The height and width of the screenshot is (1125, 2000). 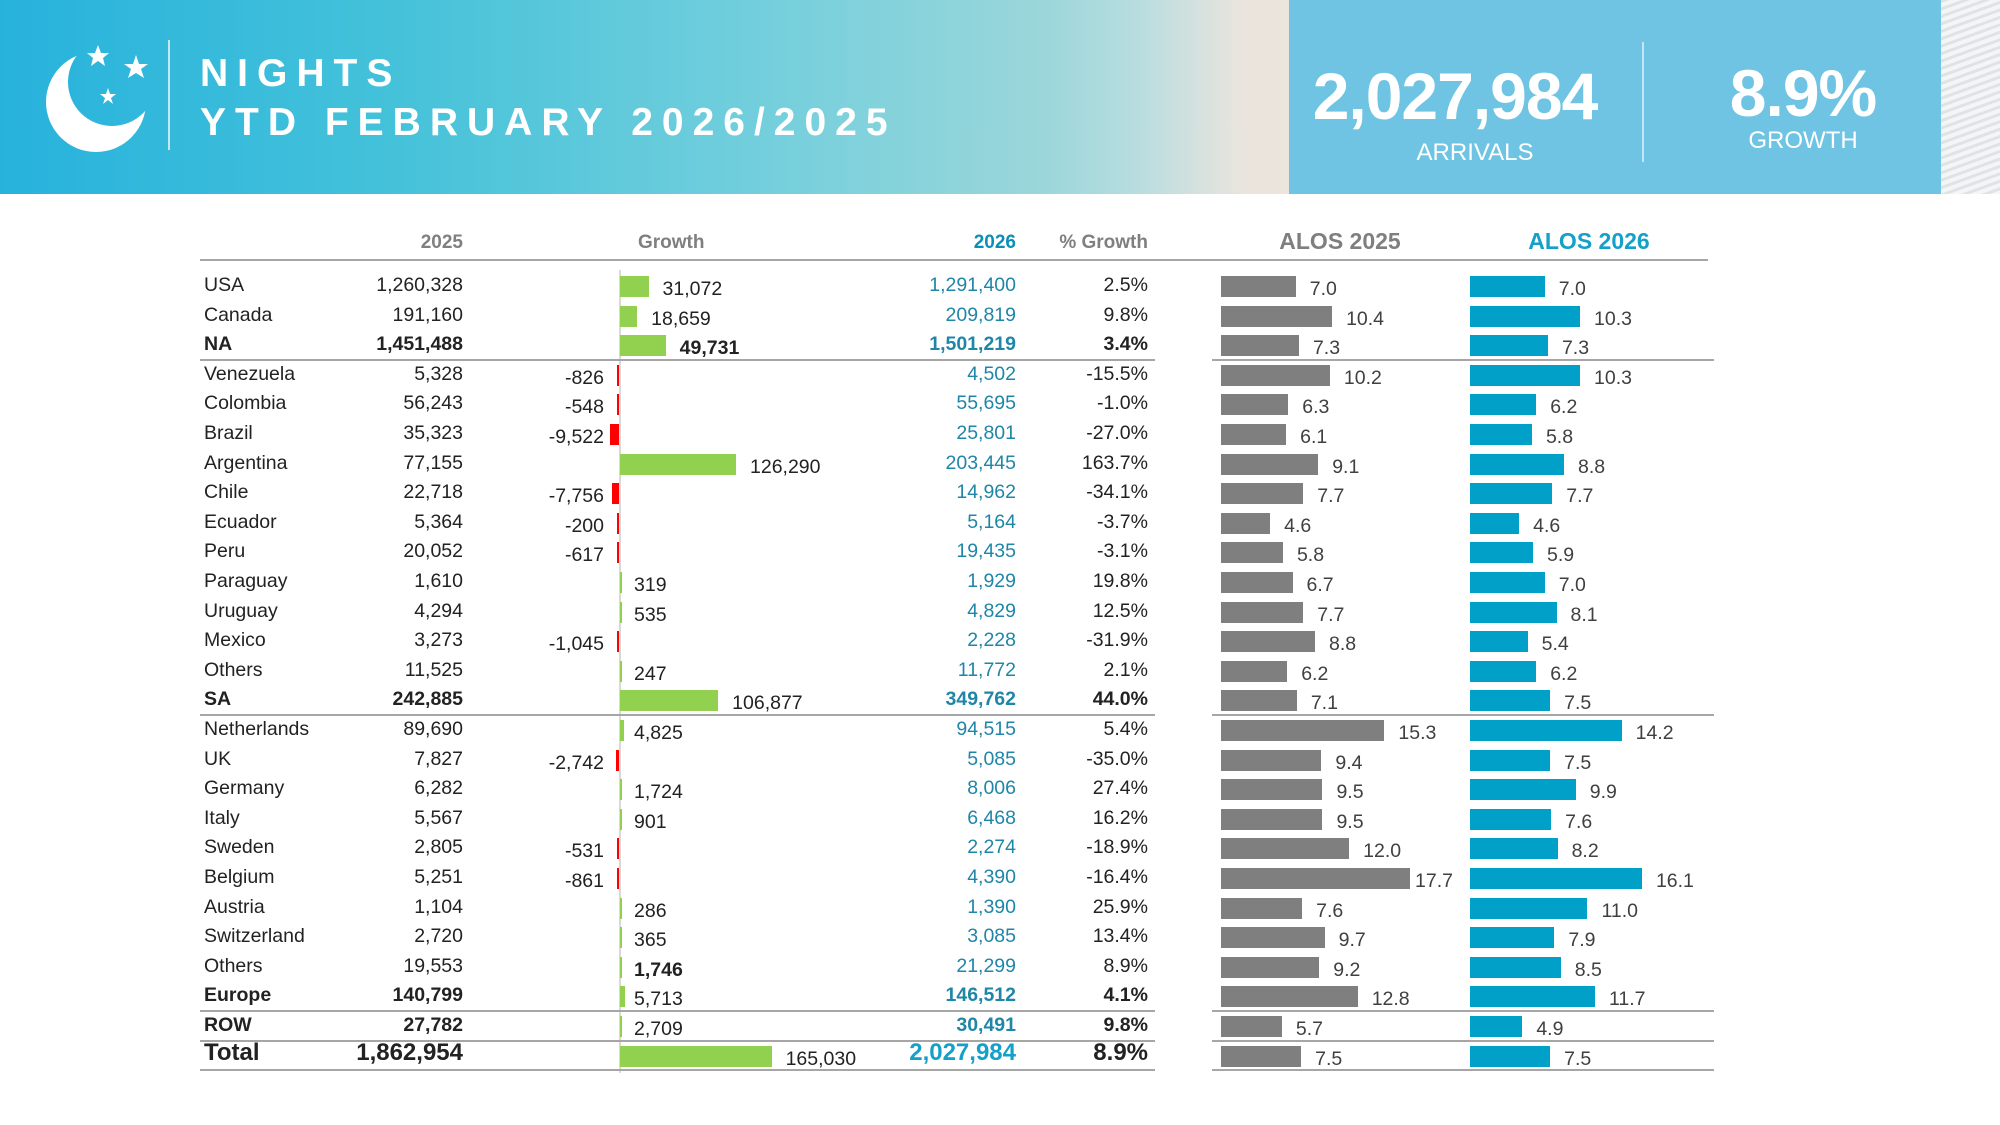 What do you see at coordinates (1120, 581) in the screenshot?
I see `pct-growth: 19.8%` at bounding box center [1120, 581].